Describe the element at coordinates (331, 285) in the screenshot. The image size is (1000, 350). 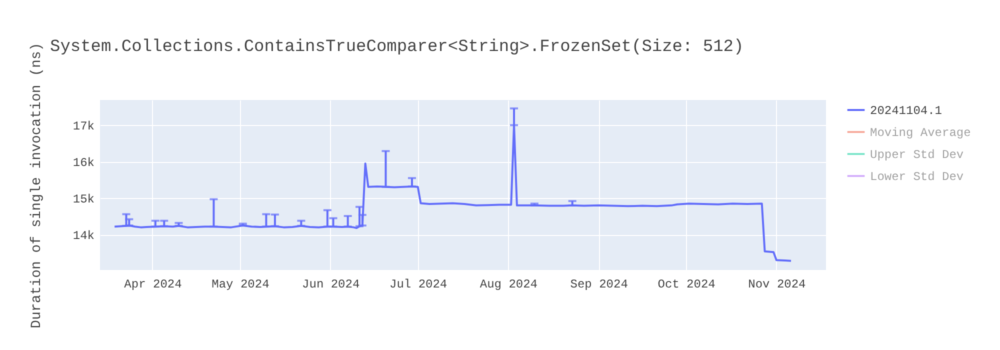
I see `x-tick-label: Jun 2024` at that location.